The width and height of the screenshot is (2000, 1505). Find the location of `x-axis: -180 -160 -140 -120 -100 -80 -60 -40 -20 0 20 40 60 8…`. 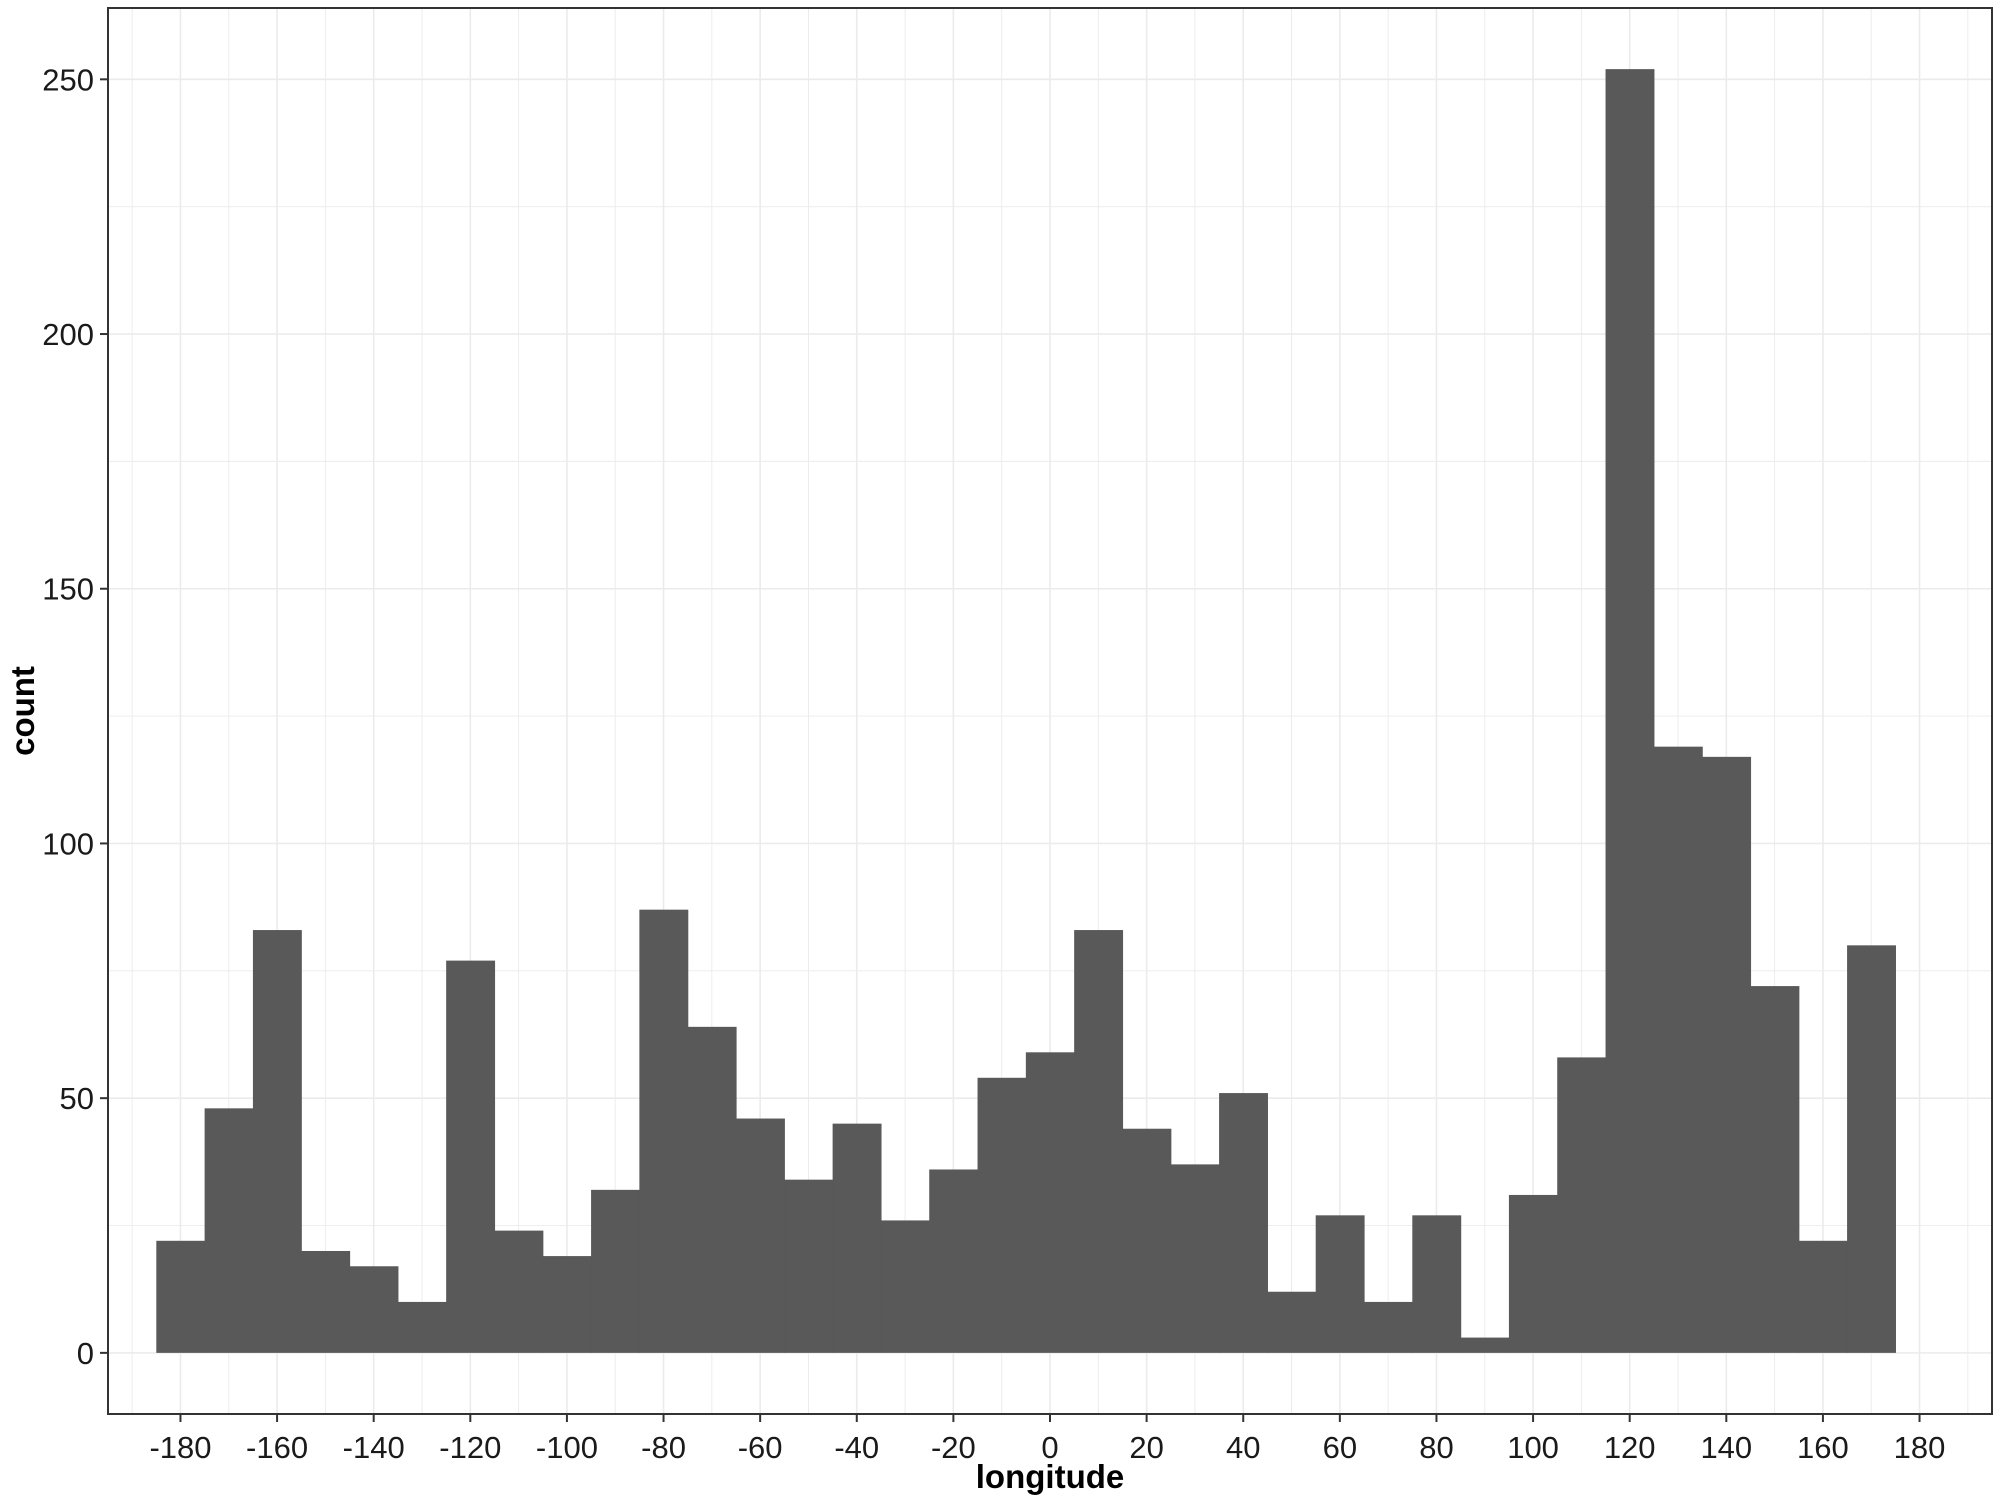

x-axis: -180 -160 -140 -120 -100 -80 -60 -40 -20 0 20 40 60 8… is located at coordinates (1047, 1439).